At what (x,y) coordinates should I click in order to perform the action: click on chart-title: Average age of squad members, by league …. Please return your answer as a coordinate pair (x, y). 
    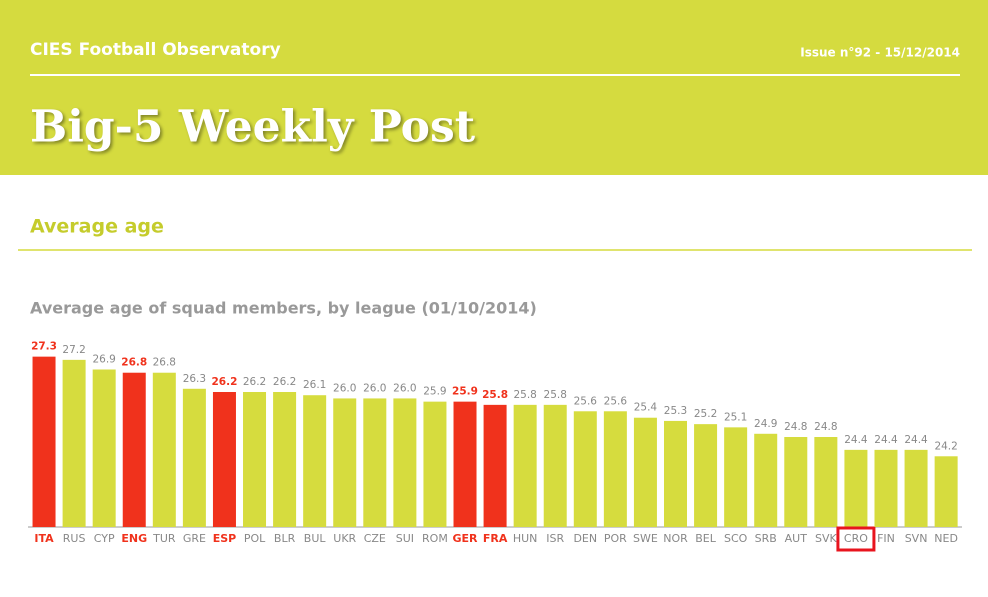
    Looking at the image, I should click on (283, 308).